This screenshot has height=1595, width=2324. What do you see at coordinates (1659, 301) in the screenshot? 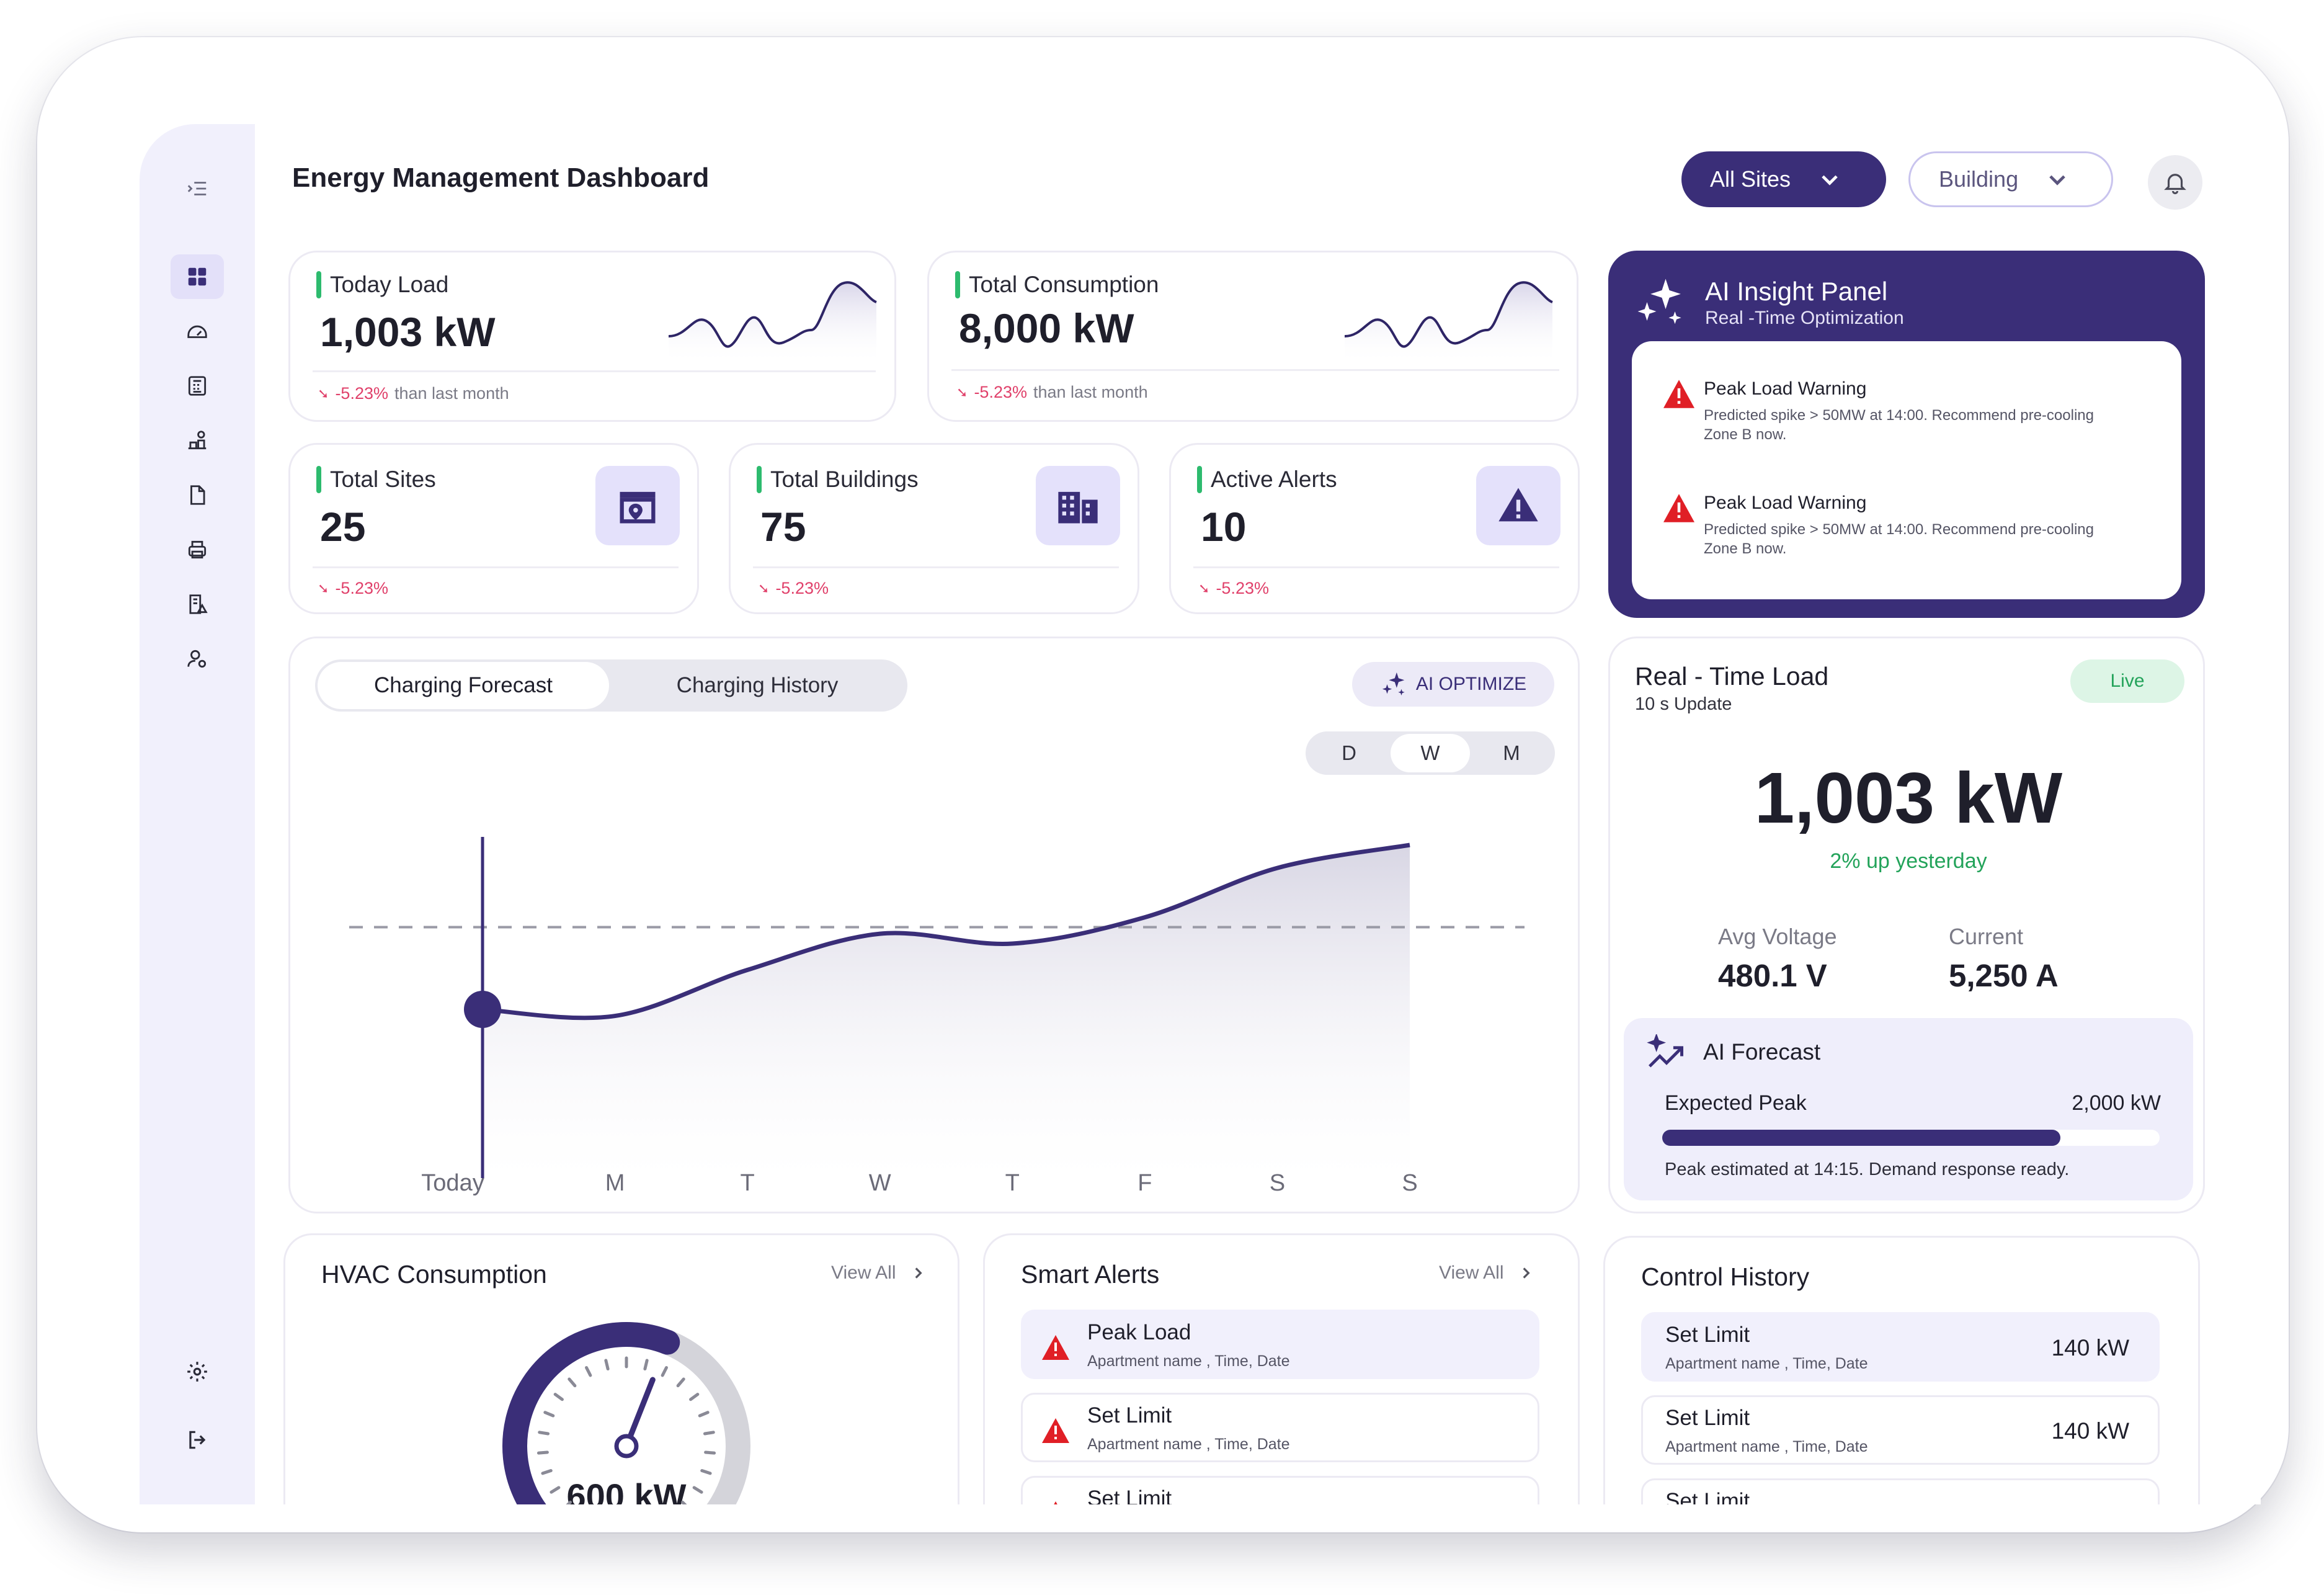
I see `sparkles-icon` at bounding box center [1659, 301].